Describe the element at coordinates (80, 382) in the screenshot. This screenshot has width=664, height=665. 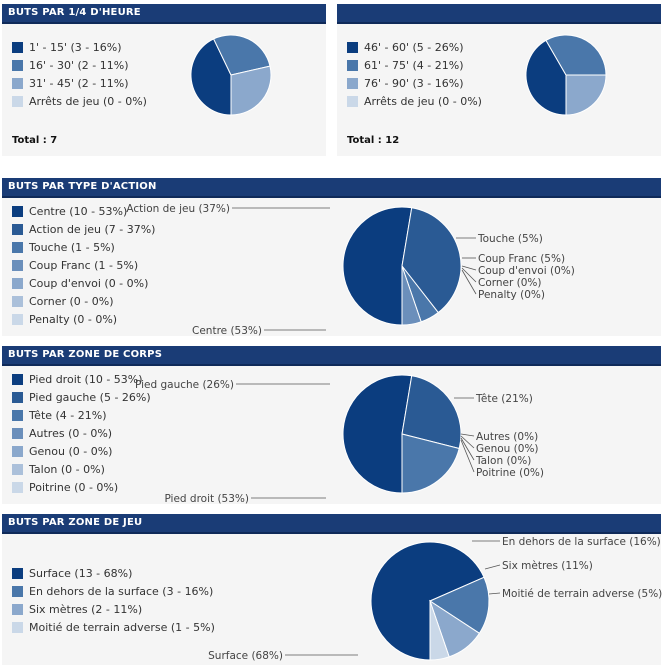
I see `legend-item: Pied droit (10 - 53%)` at that location.